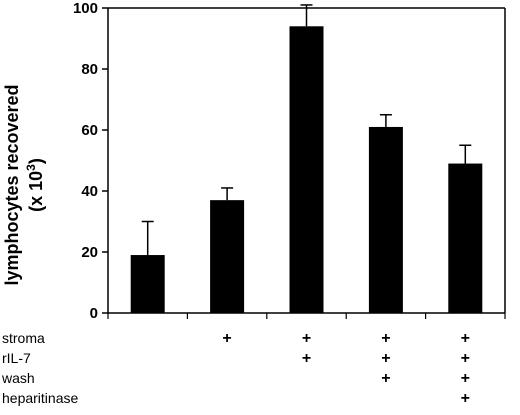  I want to click on condition-row-label: stroma, so click(23, 338).